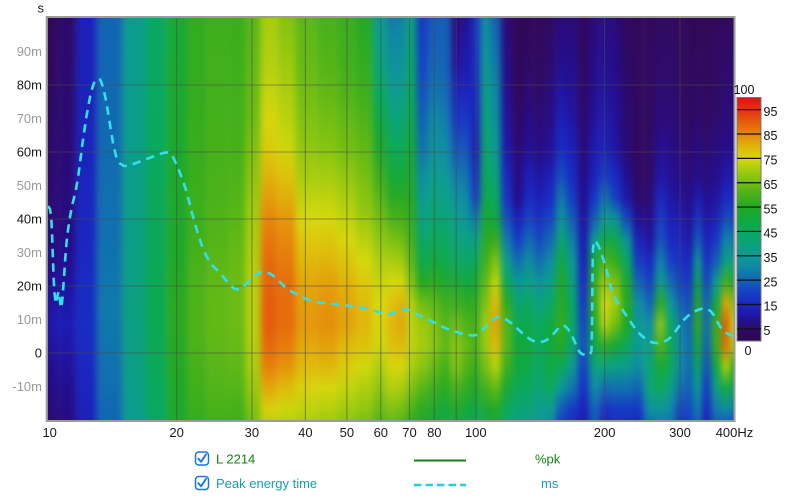 This screenshot has width=800, height=504. Describe the element at coordinates (409, 432) in the screenshot. I see `svg-text: 70` at that location.